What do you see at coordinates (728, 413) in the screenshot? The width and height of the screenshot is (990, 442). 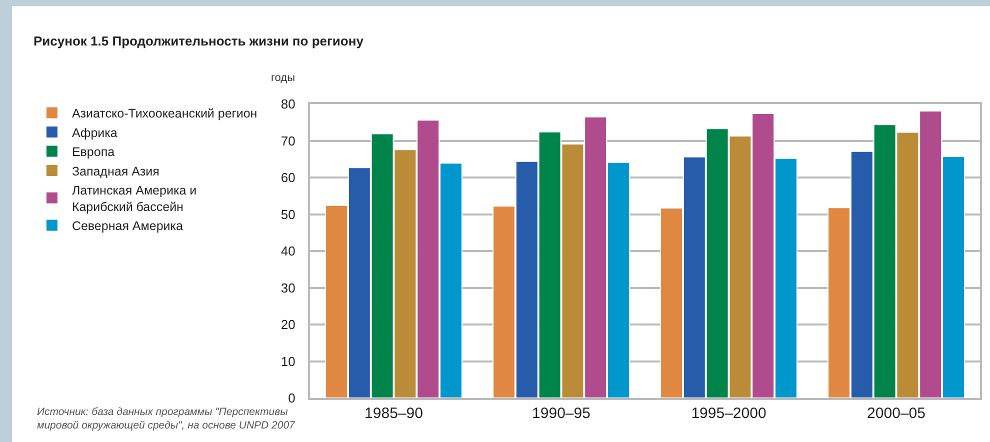 I see `x-tick-label: 1995–2000` at bounding box center [728, 413].